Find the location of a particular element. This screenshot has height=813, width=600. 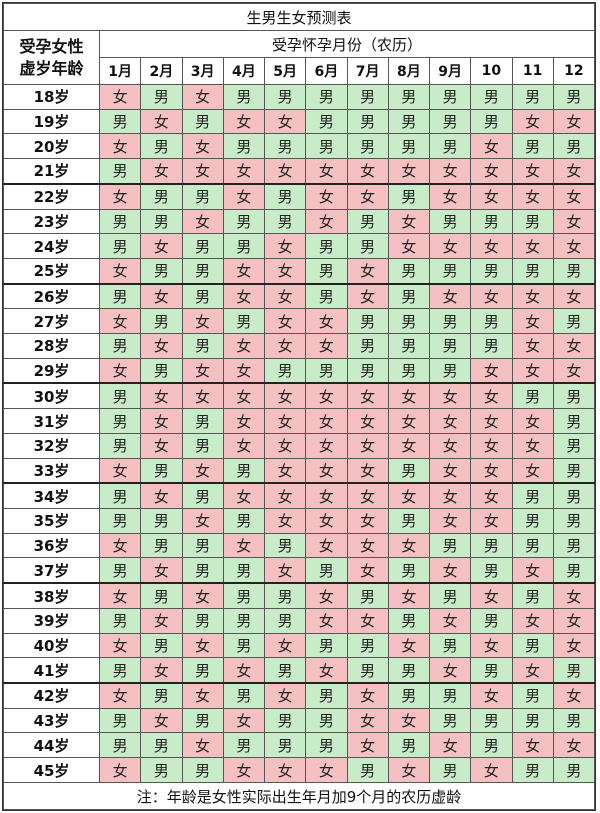

table-title: 生男生女预测表 is located at coordinates (299, 17).